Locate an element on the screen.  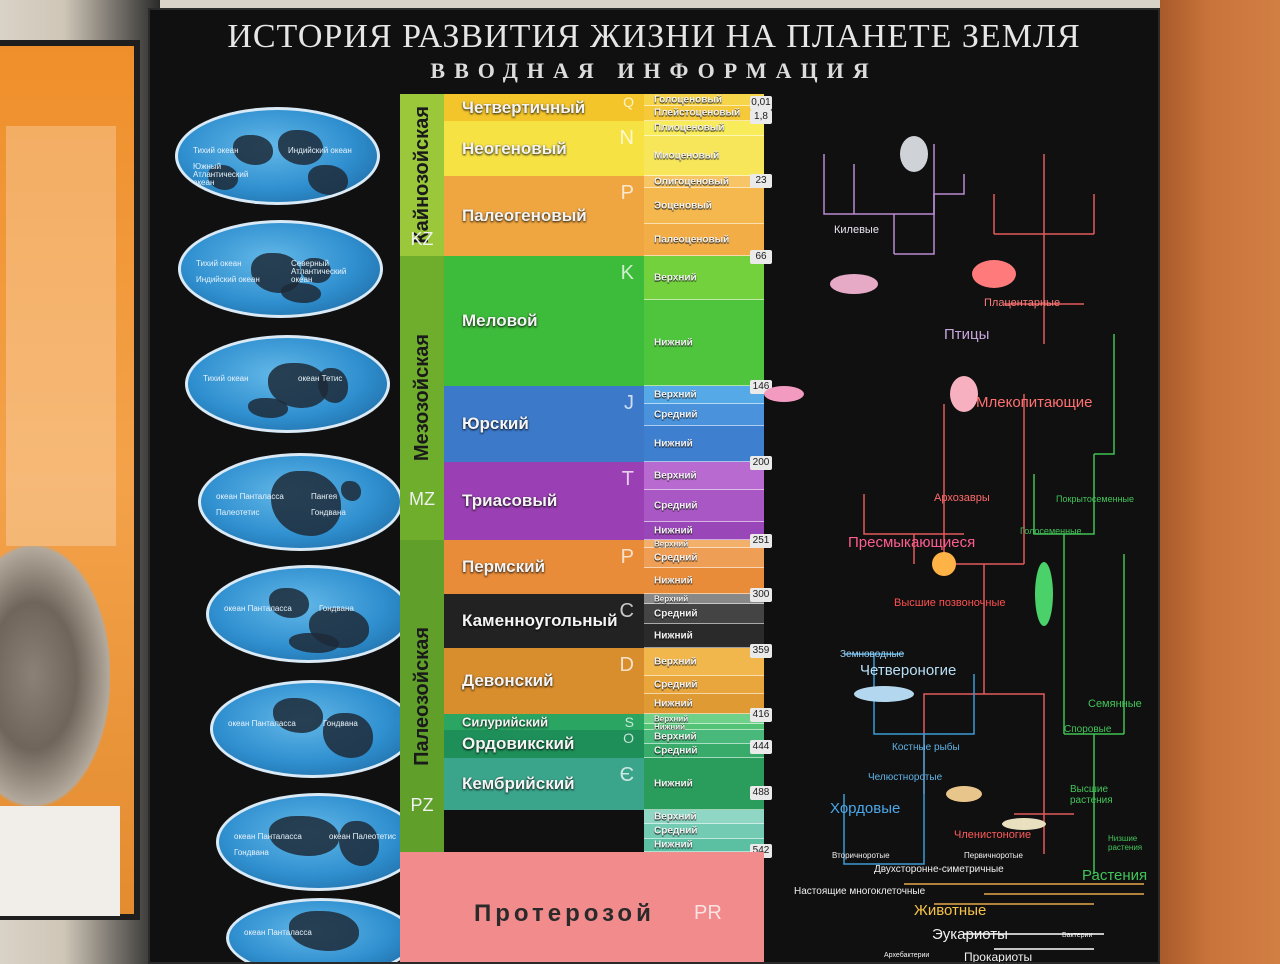
label-nizshie-rasteniya: Низшие растения is located at coordinates (1125, 843).